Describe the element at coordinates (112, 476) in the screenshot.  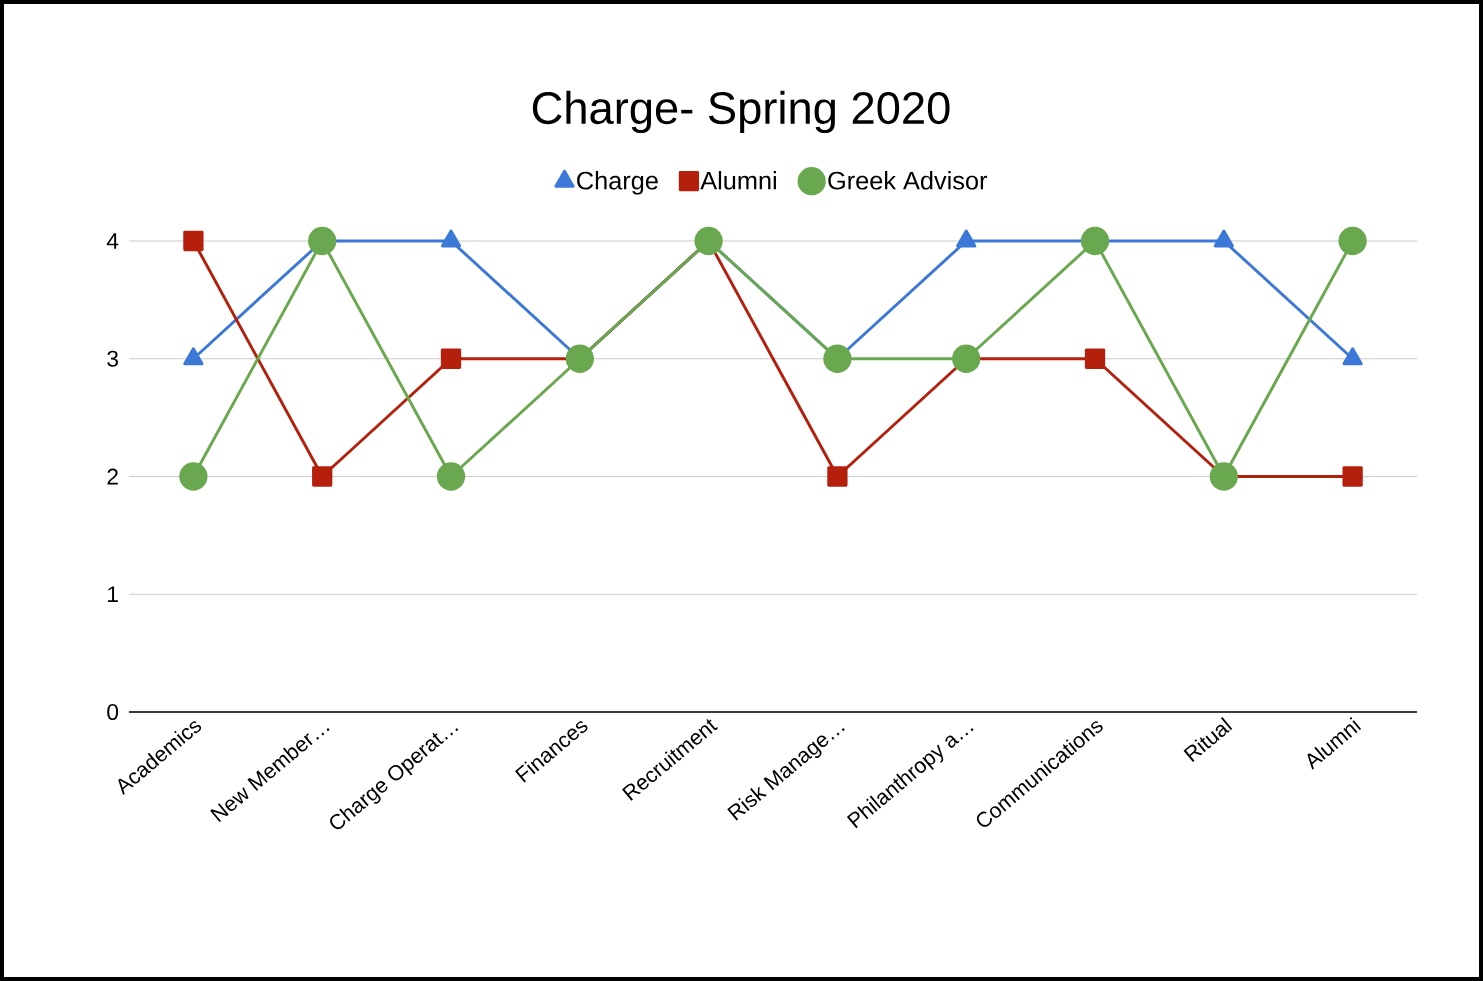
I see `y-tick-label: 2` at that location.